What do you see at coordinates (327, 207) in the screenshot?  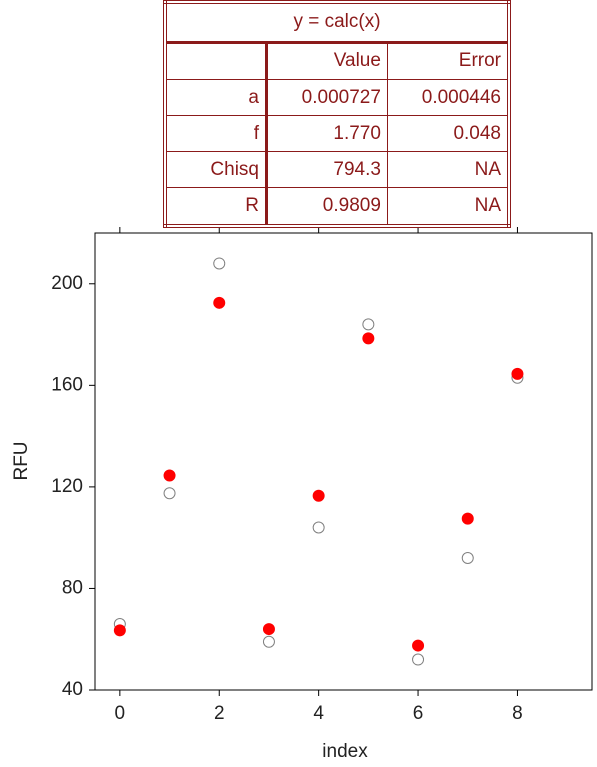 I see `table-cell: 0.9809` at bounding box center [327, 207].